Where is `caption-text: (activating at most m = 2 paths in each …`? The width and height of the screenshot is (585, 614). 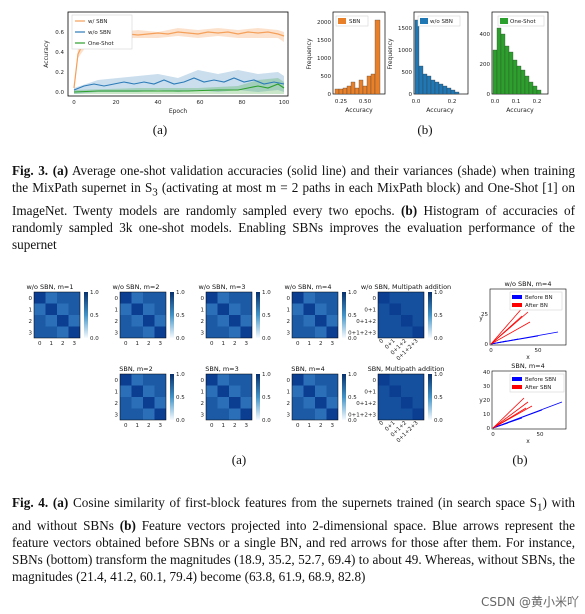
caption-text: (activating at most m = 2 paths in each … is located at coordinates (293, 199).